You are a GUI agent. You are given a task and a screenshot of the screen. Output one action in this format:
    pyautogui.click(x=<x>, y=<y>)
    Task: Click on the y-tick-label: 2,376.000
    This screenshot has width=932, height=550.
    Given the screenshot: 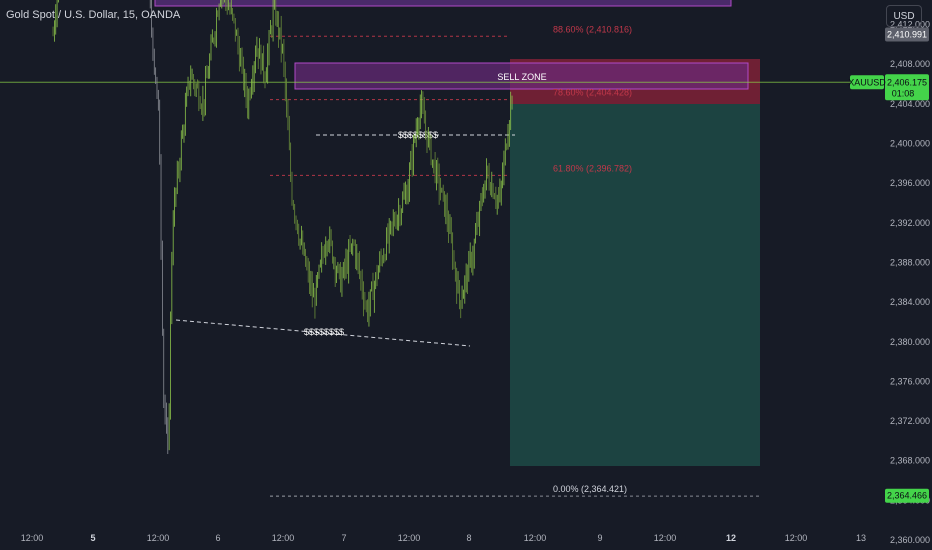 What is the action you would take?
    pyautogui.click(x=910, y=381)
    